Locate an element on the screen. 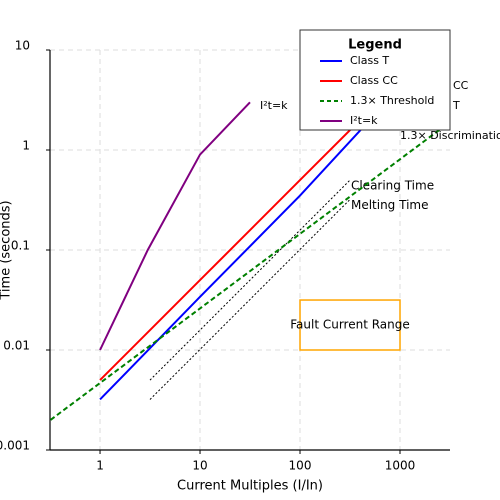 Image resolution: width=500 pixels, height=500 pixels. x-axis-label: Current Multiples (I/In) is located at coordinates (250, 486).